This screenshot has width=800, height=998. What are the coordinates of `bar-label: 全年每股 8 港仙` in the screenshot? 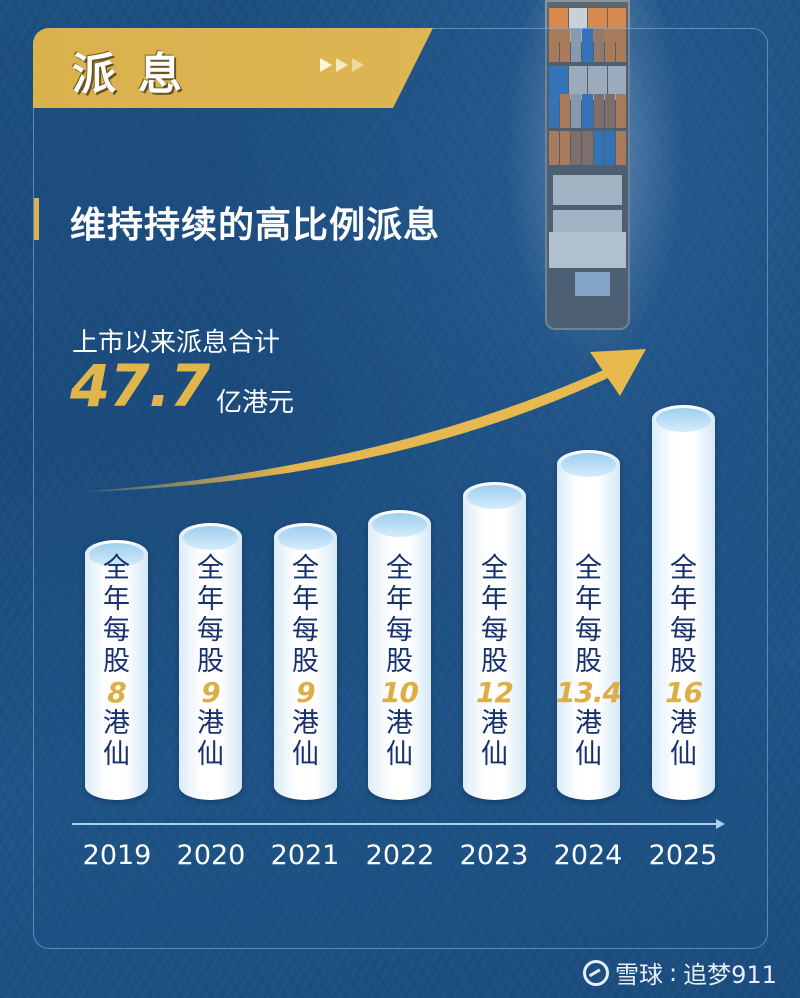 It's located at (116, 661).